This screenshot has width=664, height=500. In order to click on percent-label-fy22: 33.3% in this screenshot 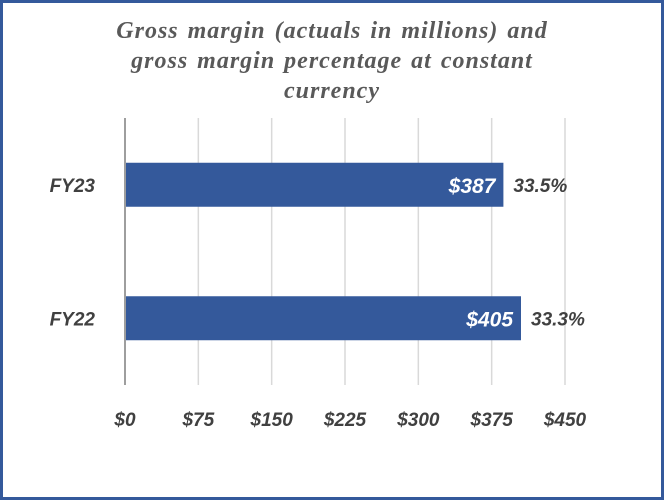, I will do `click(558, 319)`.